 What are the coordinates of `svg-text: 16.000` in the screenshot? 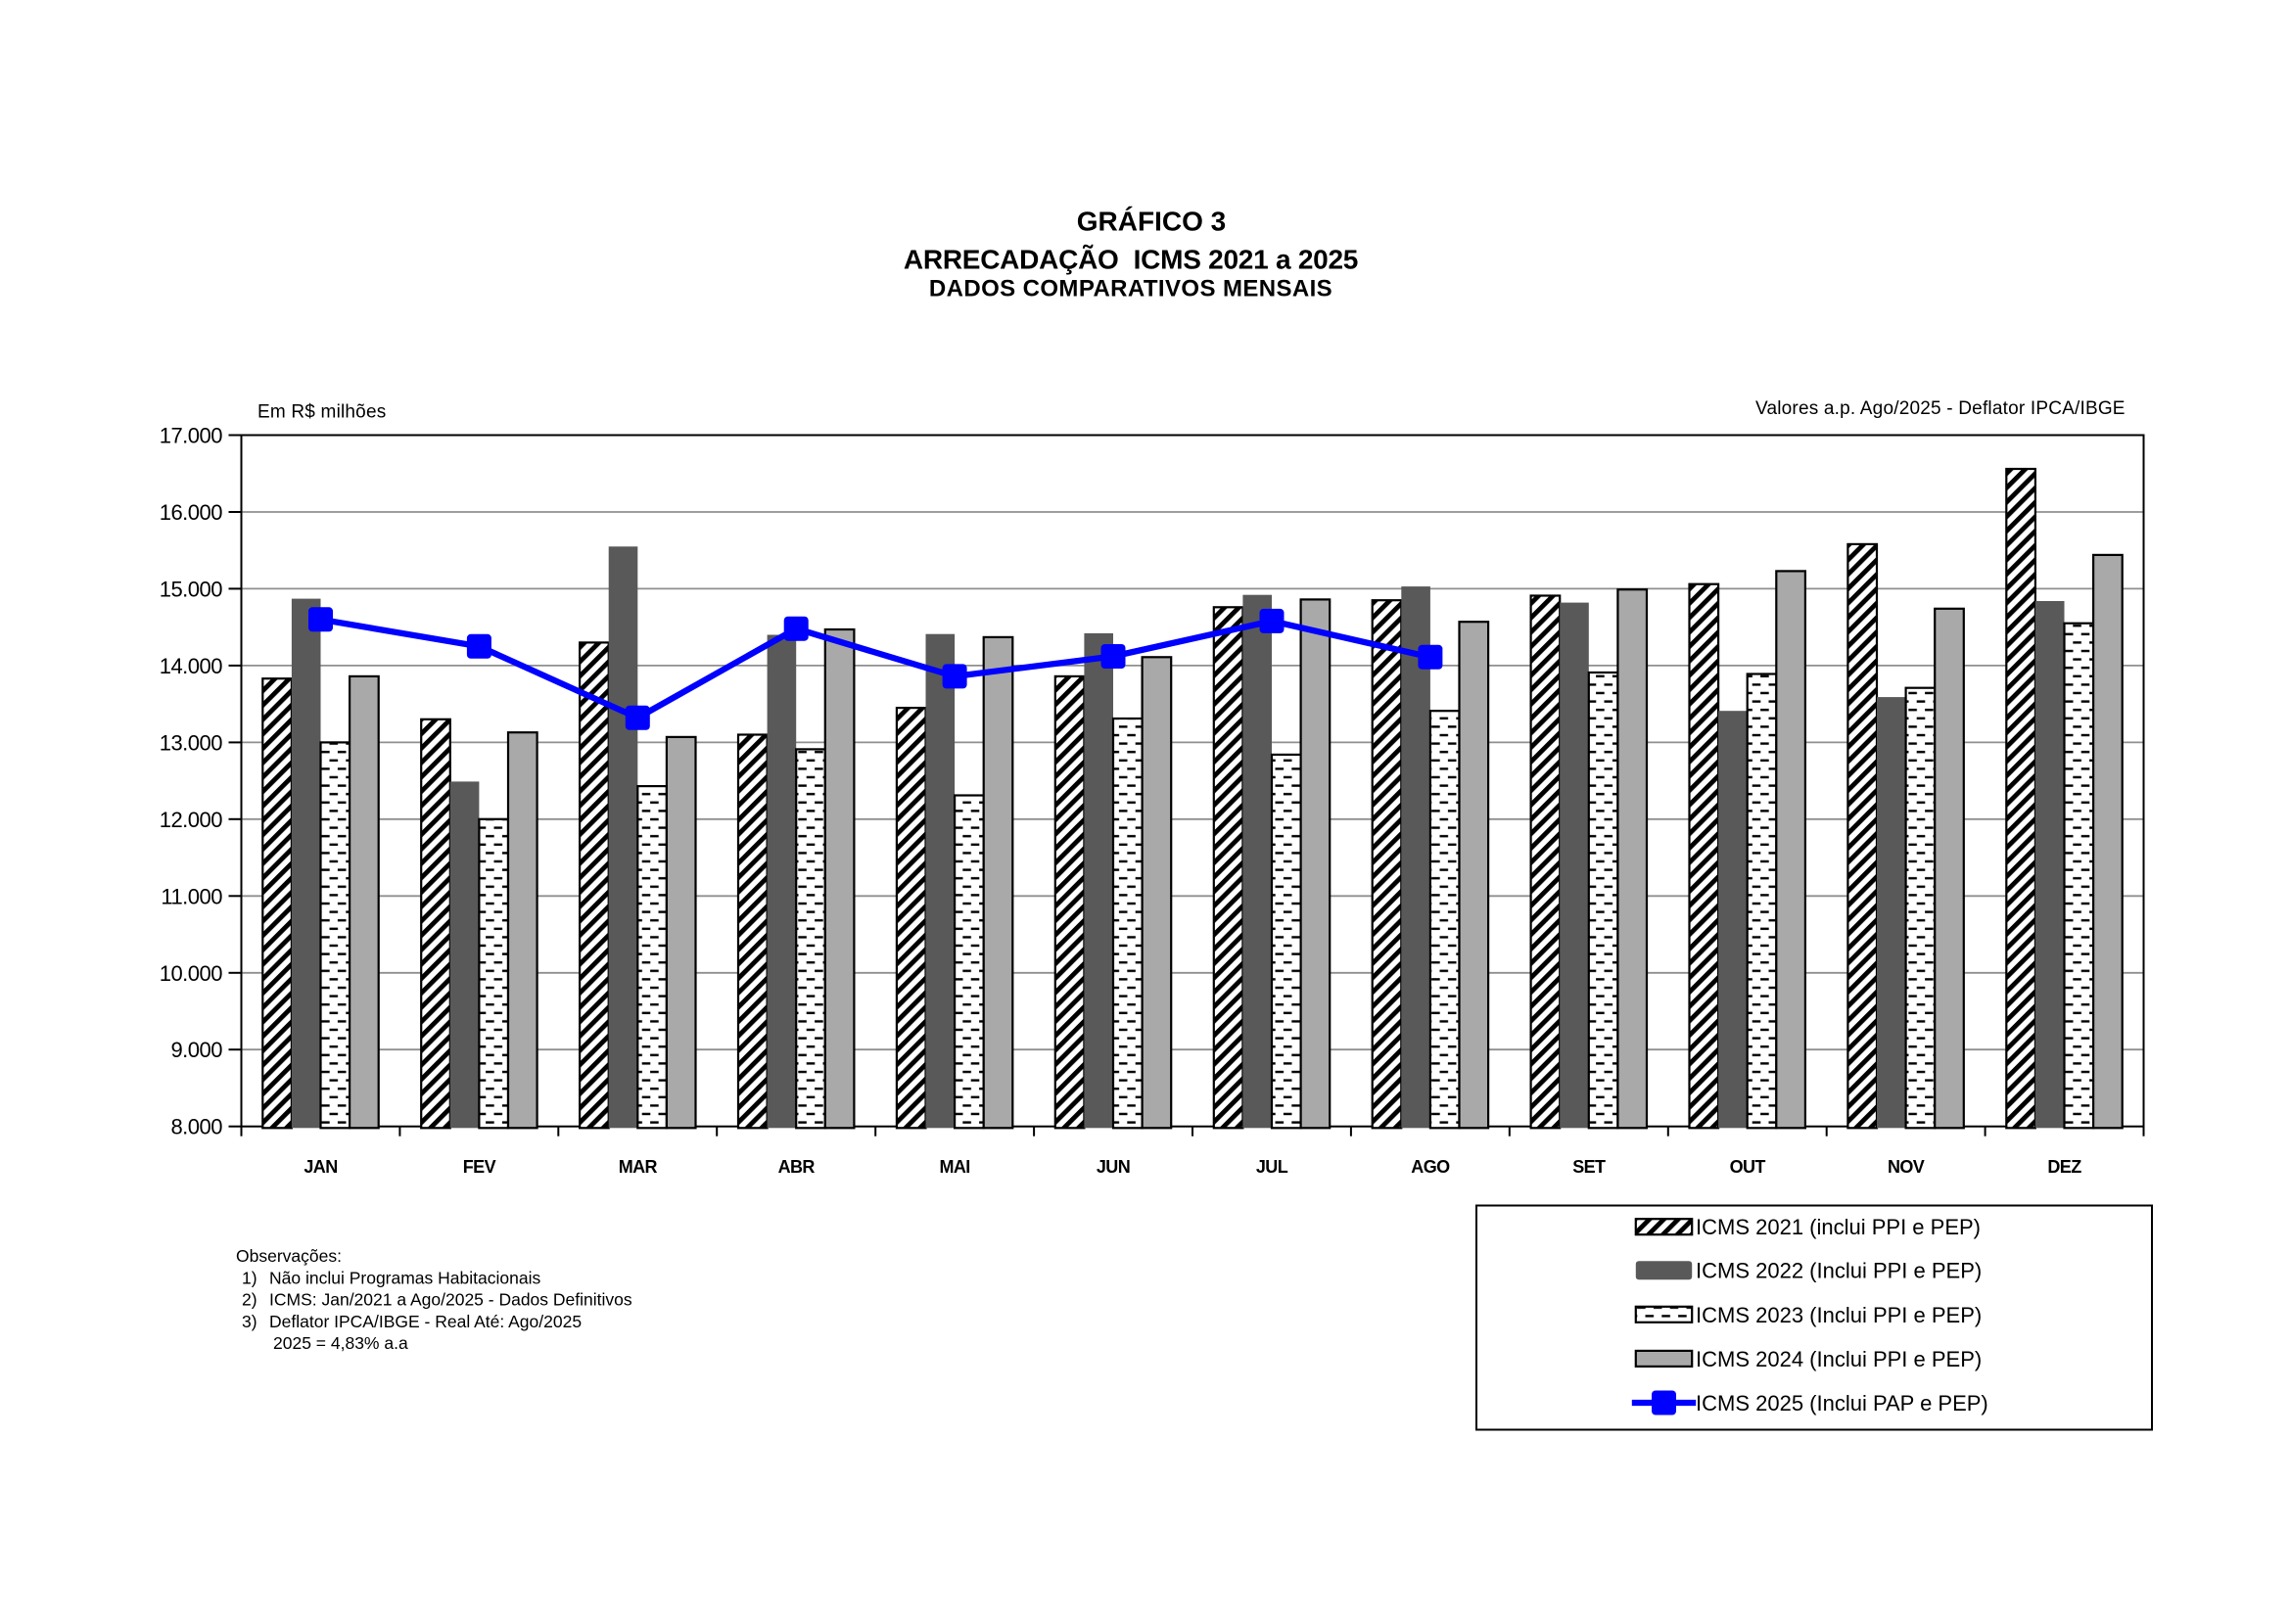 It's located at (191, 512).